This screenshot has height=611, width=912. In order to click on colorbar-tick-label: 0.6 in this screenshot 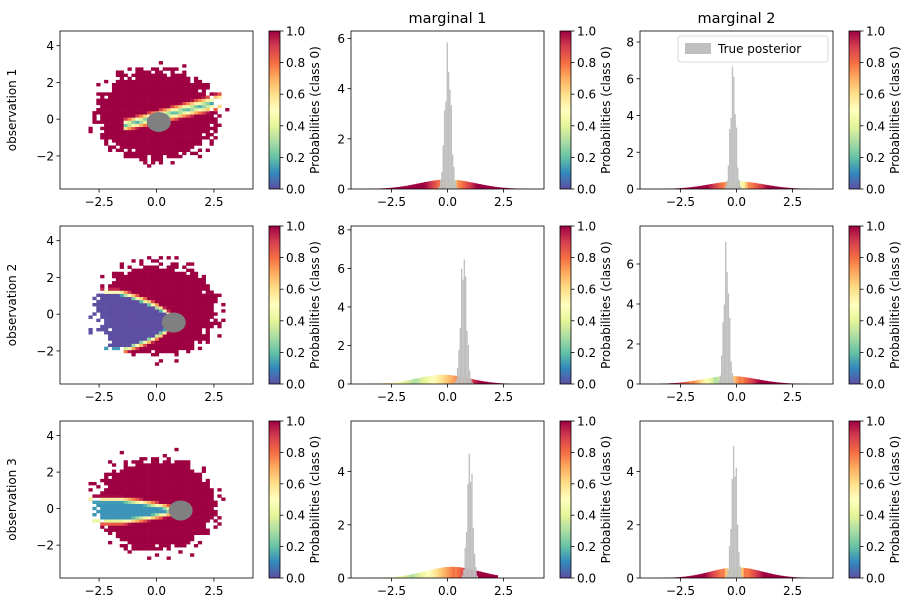, I will do `click(295, 290)`.